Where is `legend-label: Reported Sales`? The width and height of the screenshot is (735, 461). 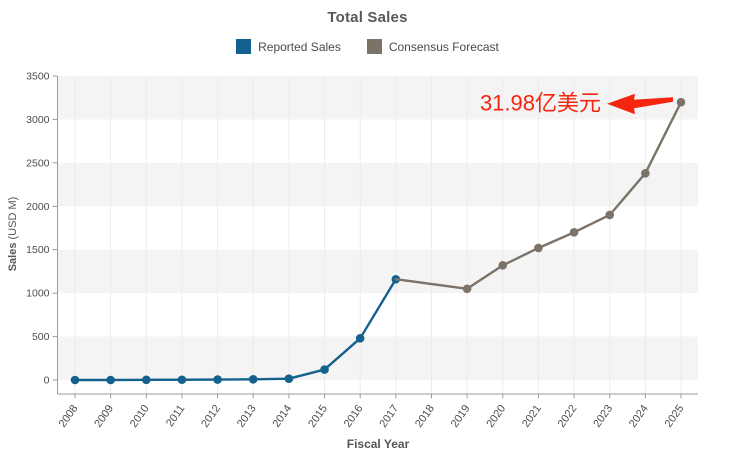
legend-label: Reported Sales is located at coordinates (299, 46).